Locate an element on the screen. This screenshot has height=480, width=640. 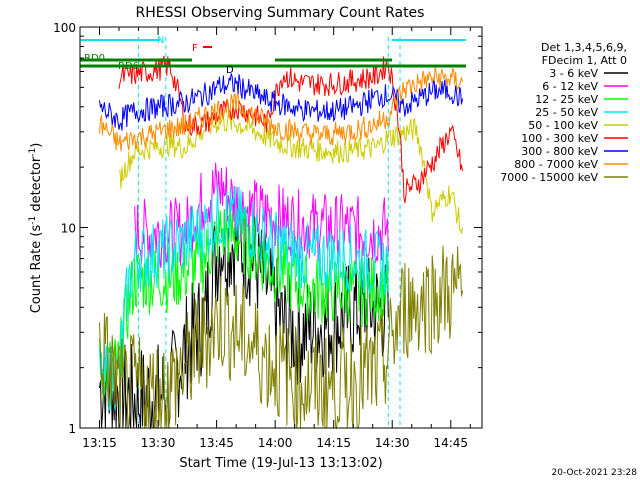
rd6-label: RD6 is located at coordinates (128, 66).